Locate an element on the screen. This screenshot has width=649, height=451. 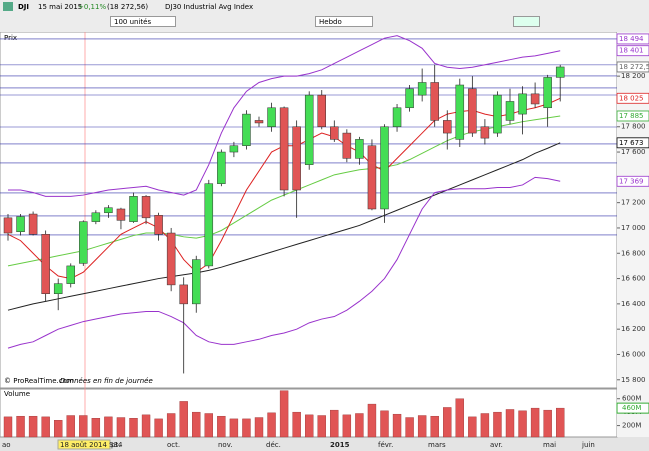
y-tick-label: 16 200 is located at coordinates (633, 329).